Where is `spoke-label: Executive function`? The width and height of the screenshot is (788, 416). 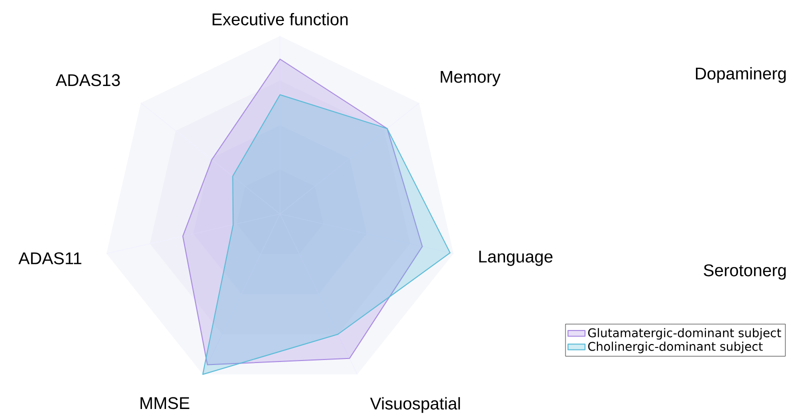 spoke-label: Executive function is located at coordinates (280, 19).